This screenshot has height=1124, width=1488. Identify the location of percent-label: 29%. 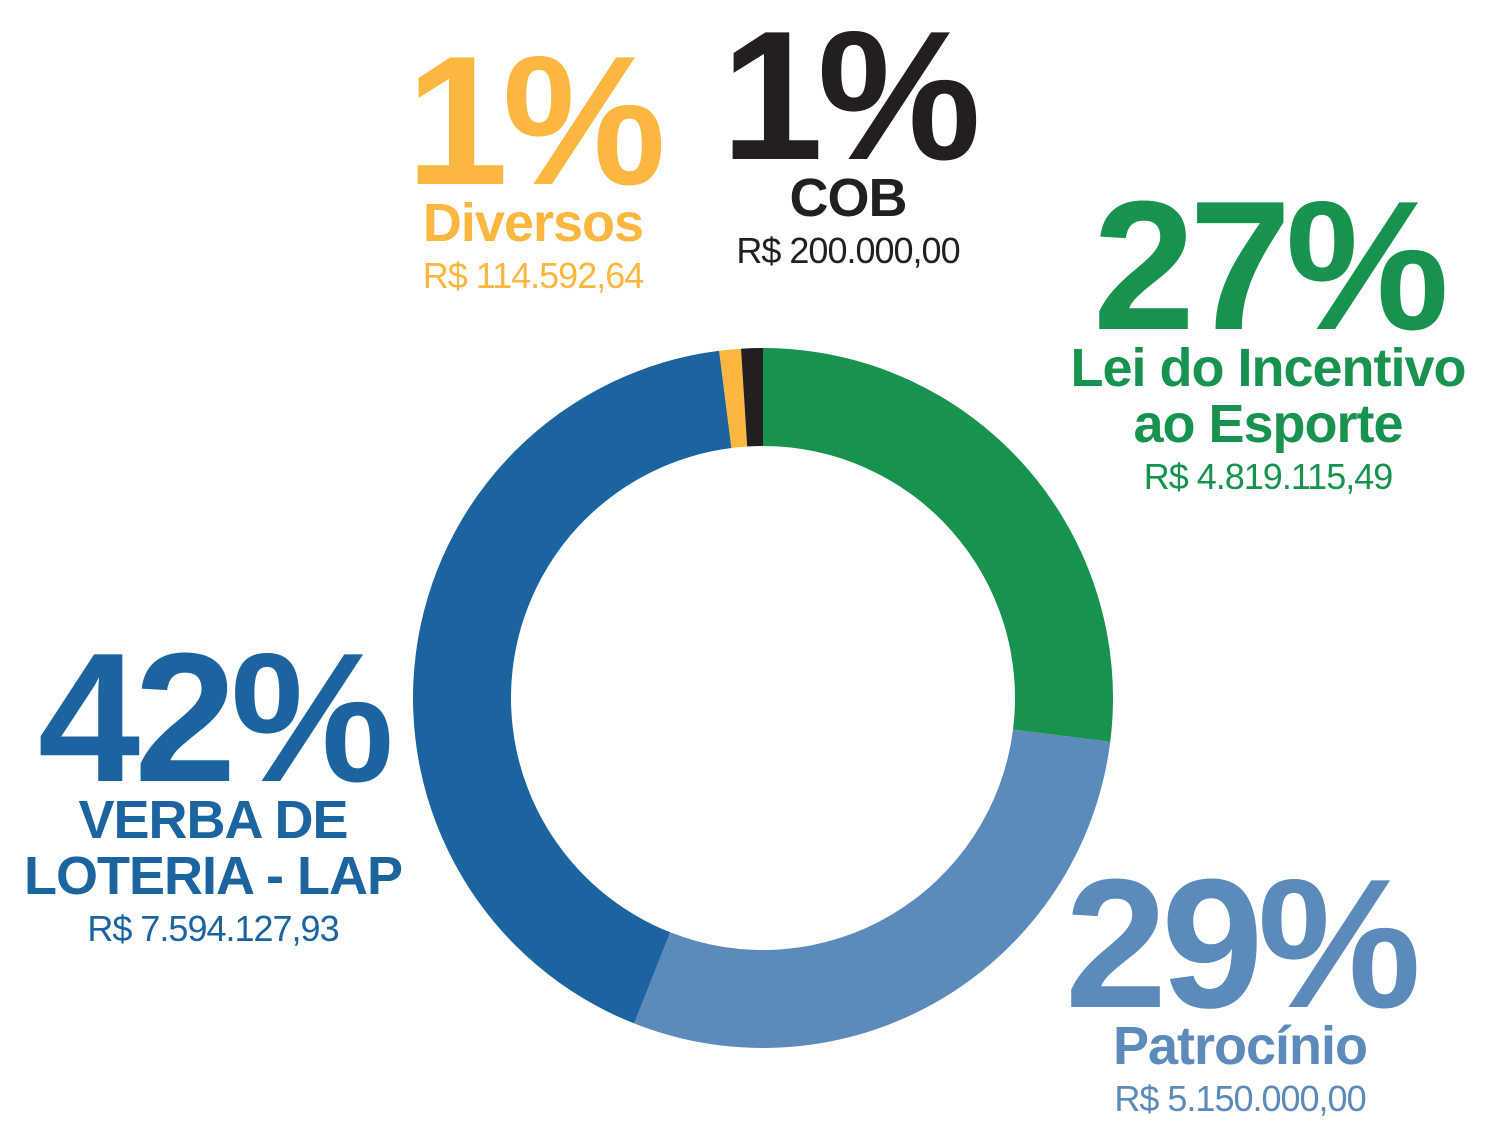
(1242, 943).